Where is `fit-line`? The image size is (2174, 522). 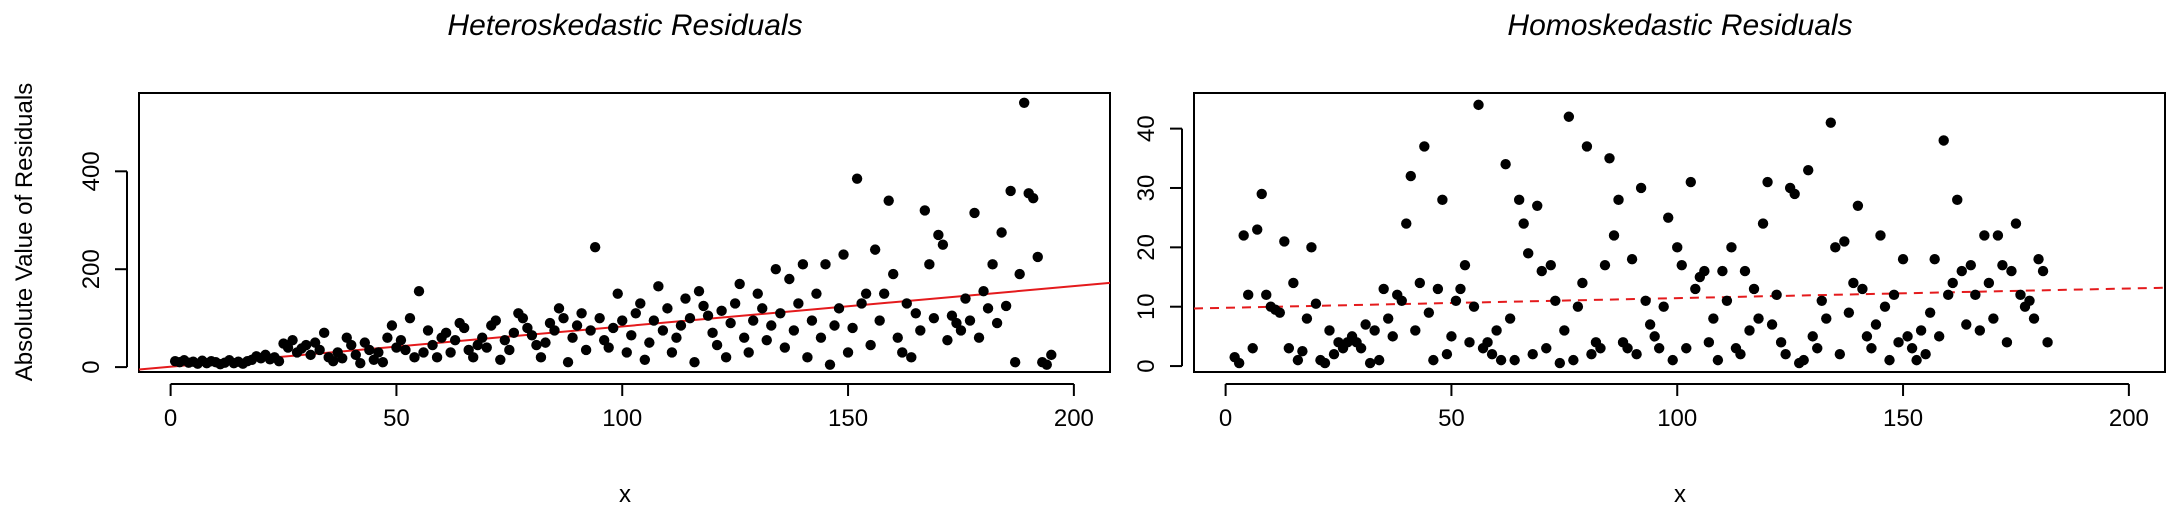
fit-line is located at coordinates (1679, 298).